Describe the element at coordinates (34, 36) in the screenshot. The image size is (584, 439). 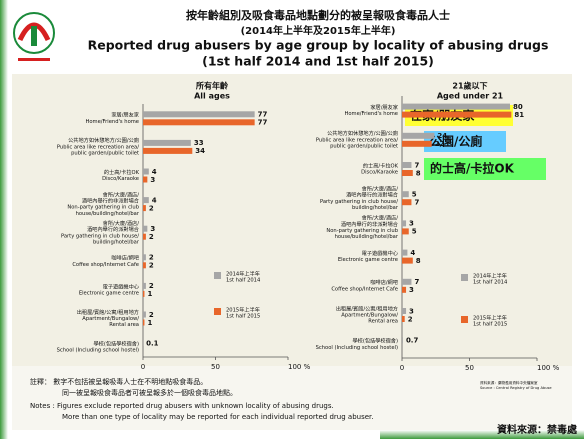
I see `logo` at that location.